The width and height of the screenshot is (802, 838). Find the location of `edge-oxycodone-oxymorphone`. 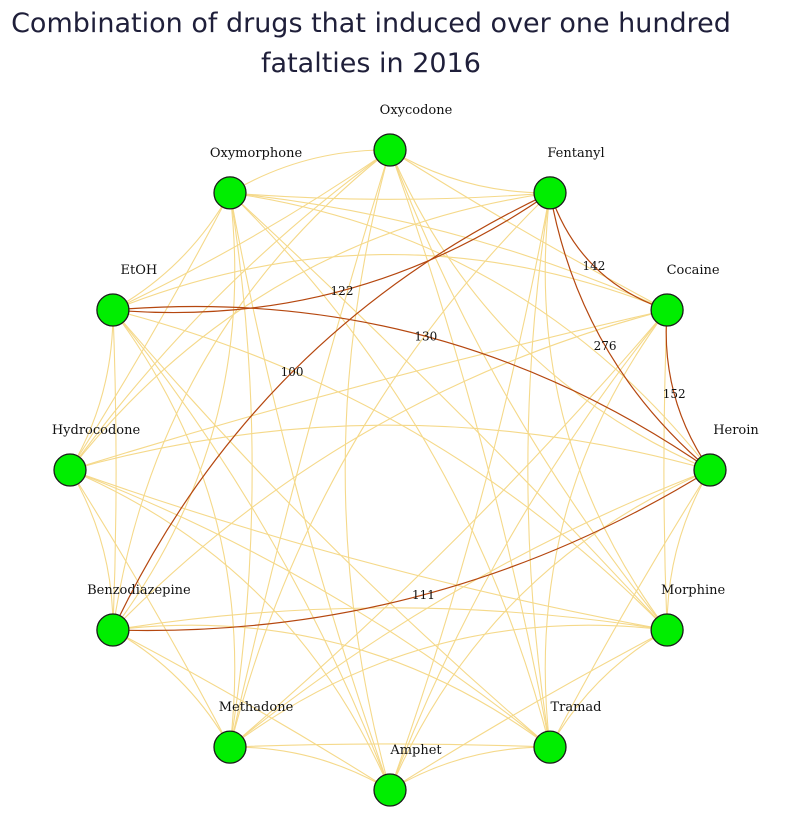

edge-oxycodone-oxymorphone is located at coordinates (310, 171).